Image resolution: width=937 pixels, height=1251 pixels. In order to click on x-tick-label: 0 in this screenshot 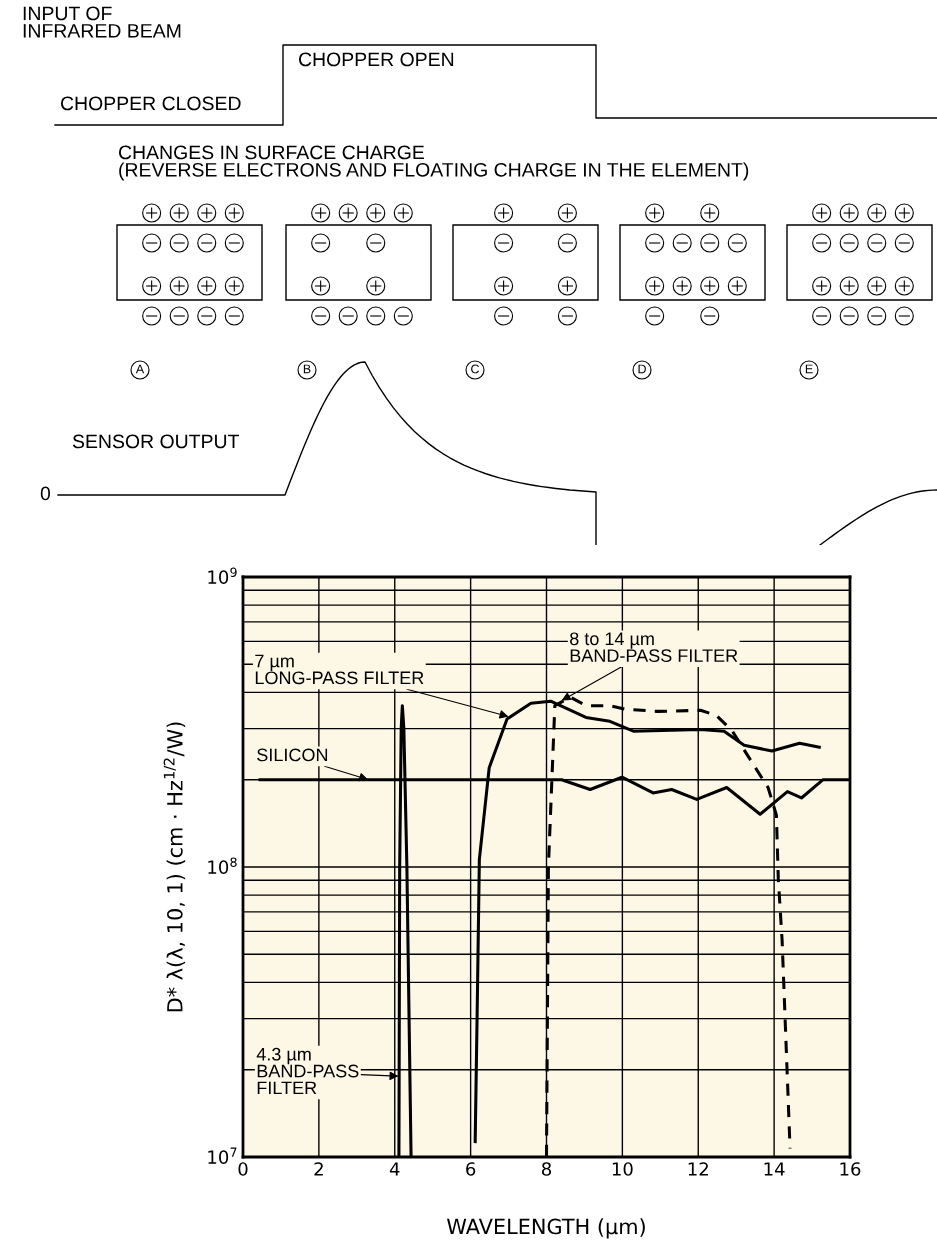, I will do `click(243, 1169)`.